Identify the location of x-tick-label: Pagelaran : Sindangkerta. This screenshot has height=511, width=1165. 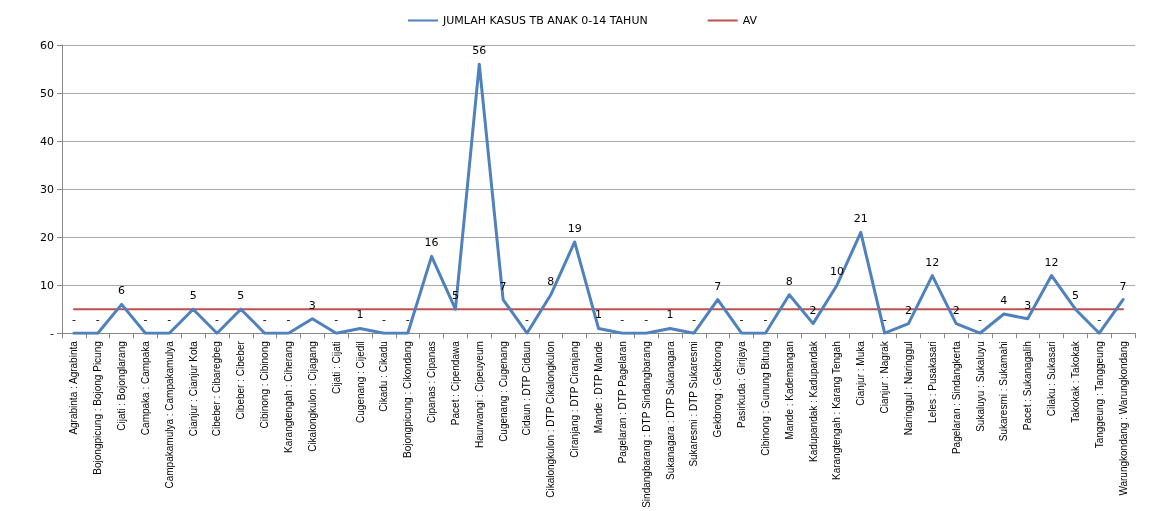
(956, 397).